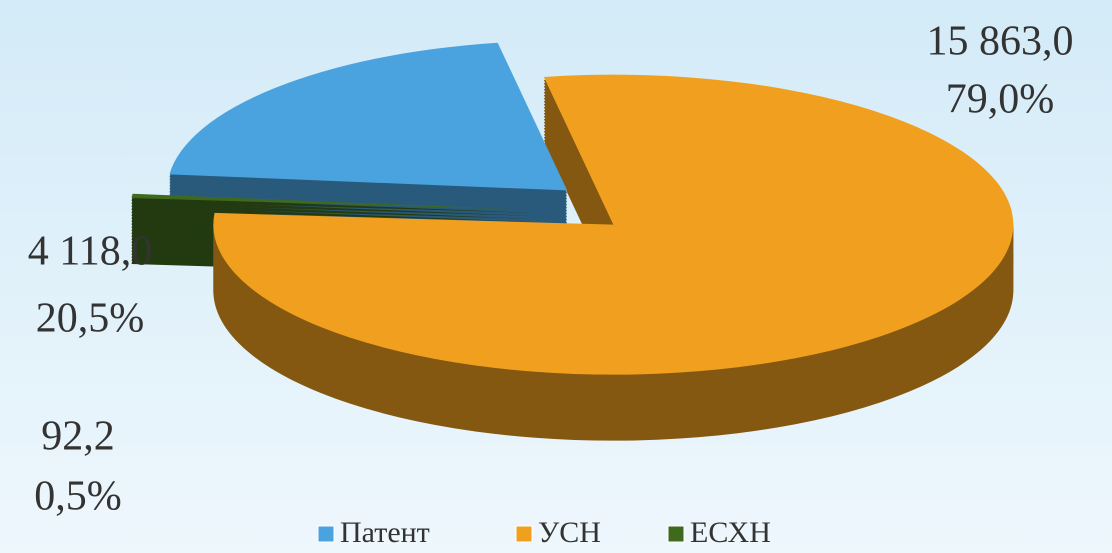  Describe the element at coordinates (569, 532) in the screenshot. I see `legend-label: УСН` at that location.